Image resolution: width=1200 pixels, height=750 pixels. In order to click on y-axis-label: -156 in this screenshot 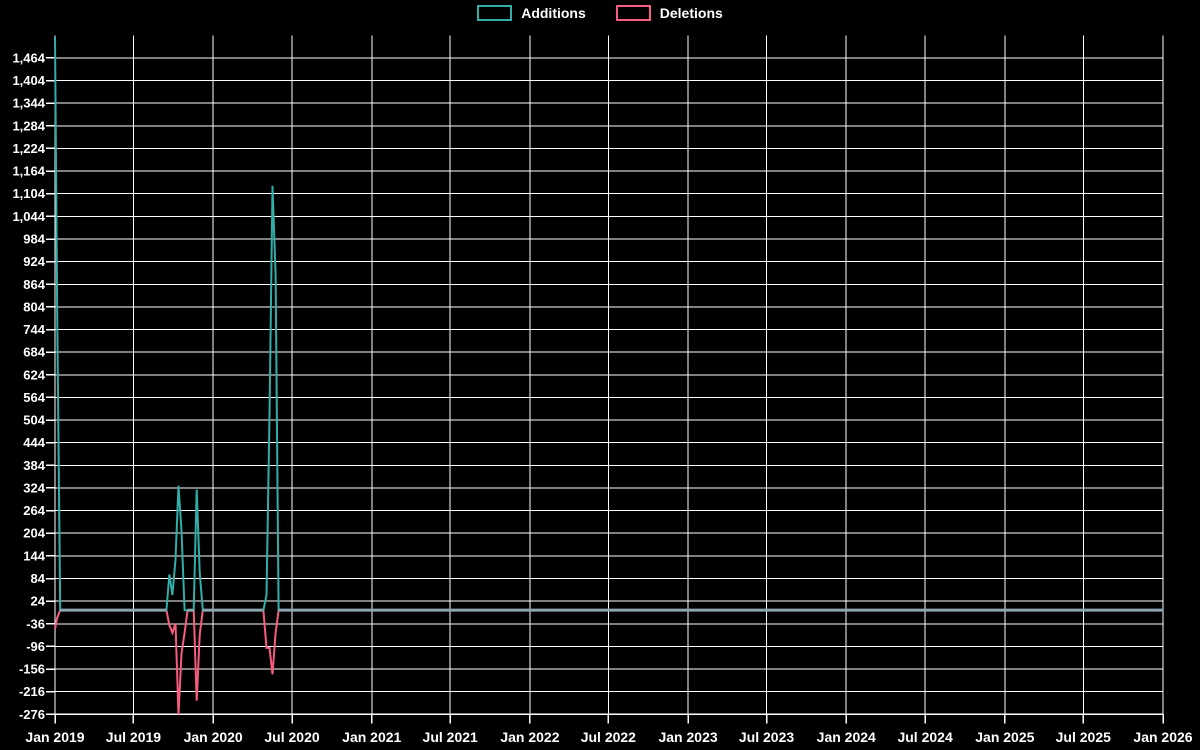, I will do `click(32, 669)`.